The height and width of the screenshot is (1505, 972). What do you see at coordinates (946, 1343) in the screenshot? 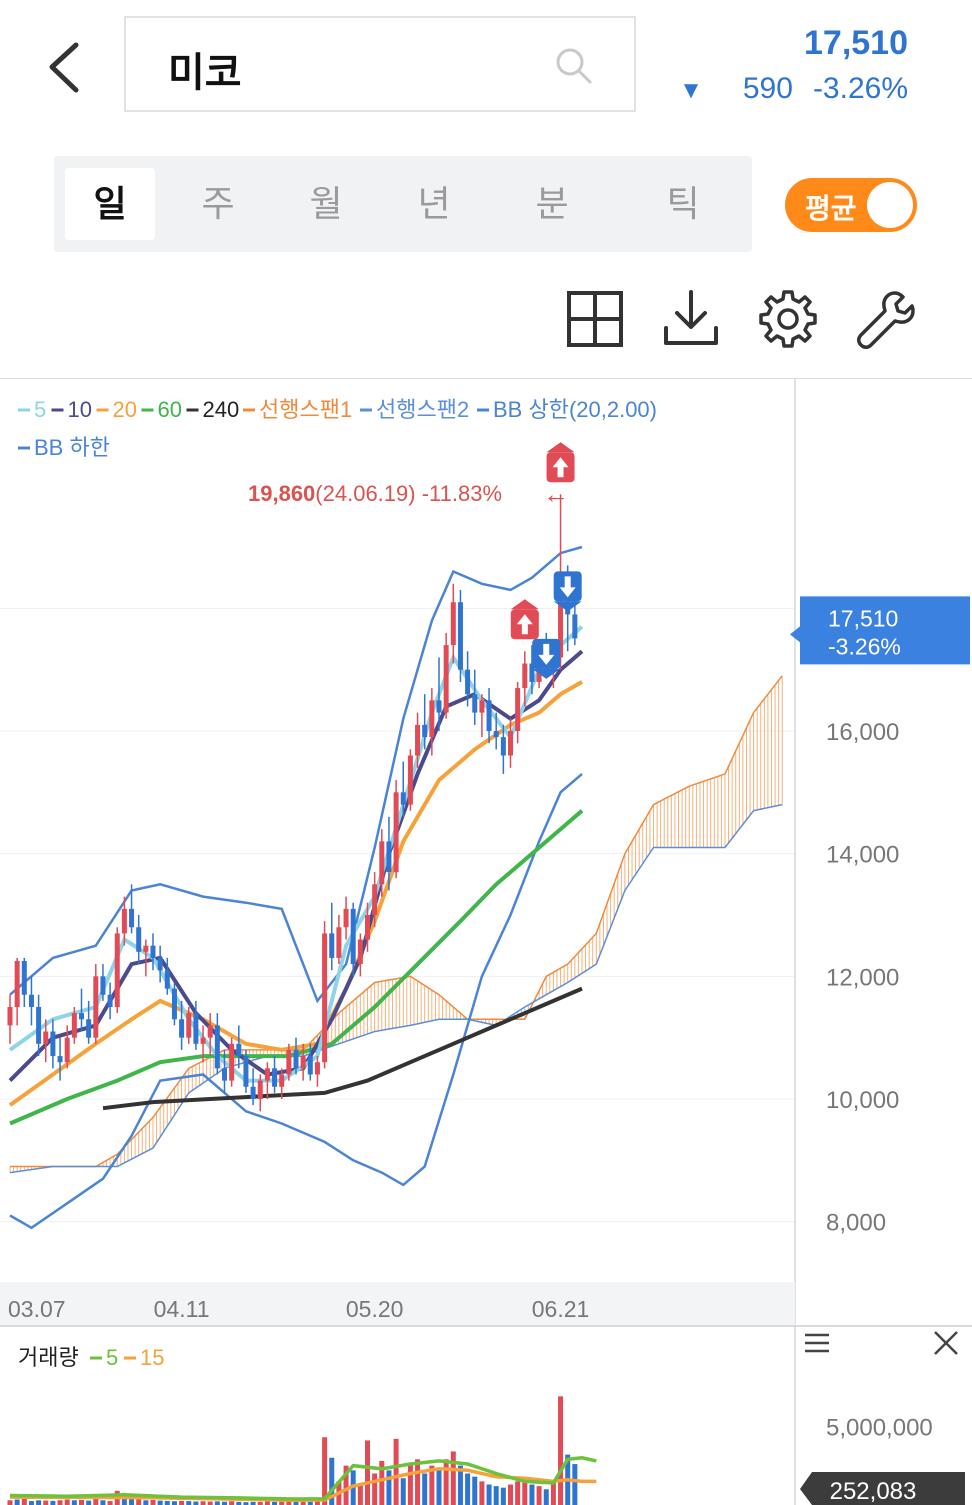
I see `close-icon` at bounding box center [946, 1343].